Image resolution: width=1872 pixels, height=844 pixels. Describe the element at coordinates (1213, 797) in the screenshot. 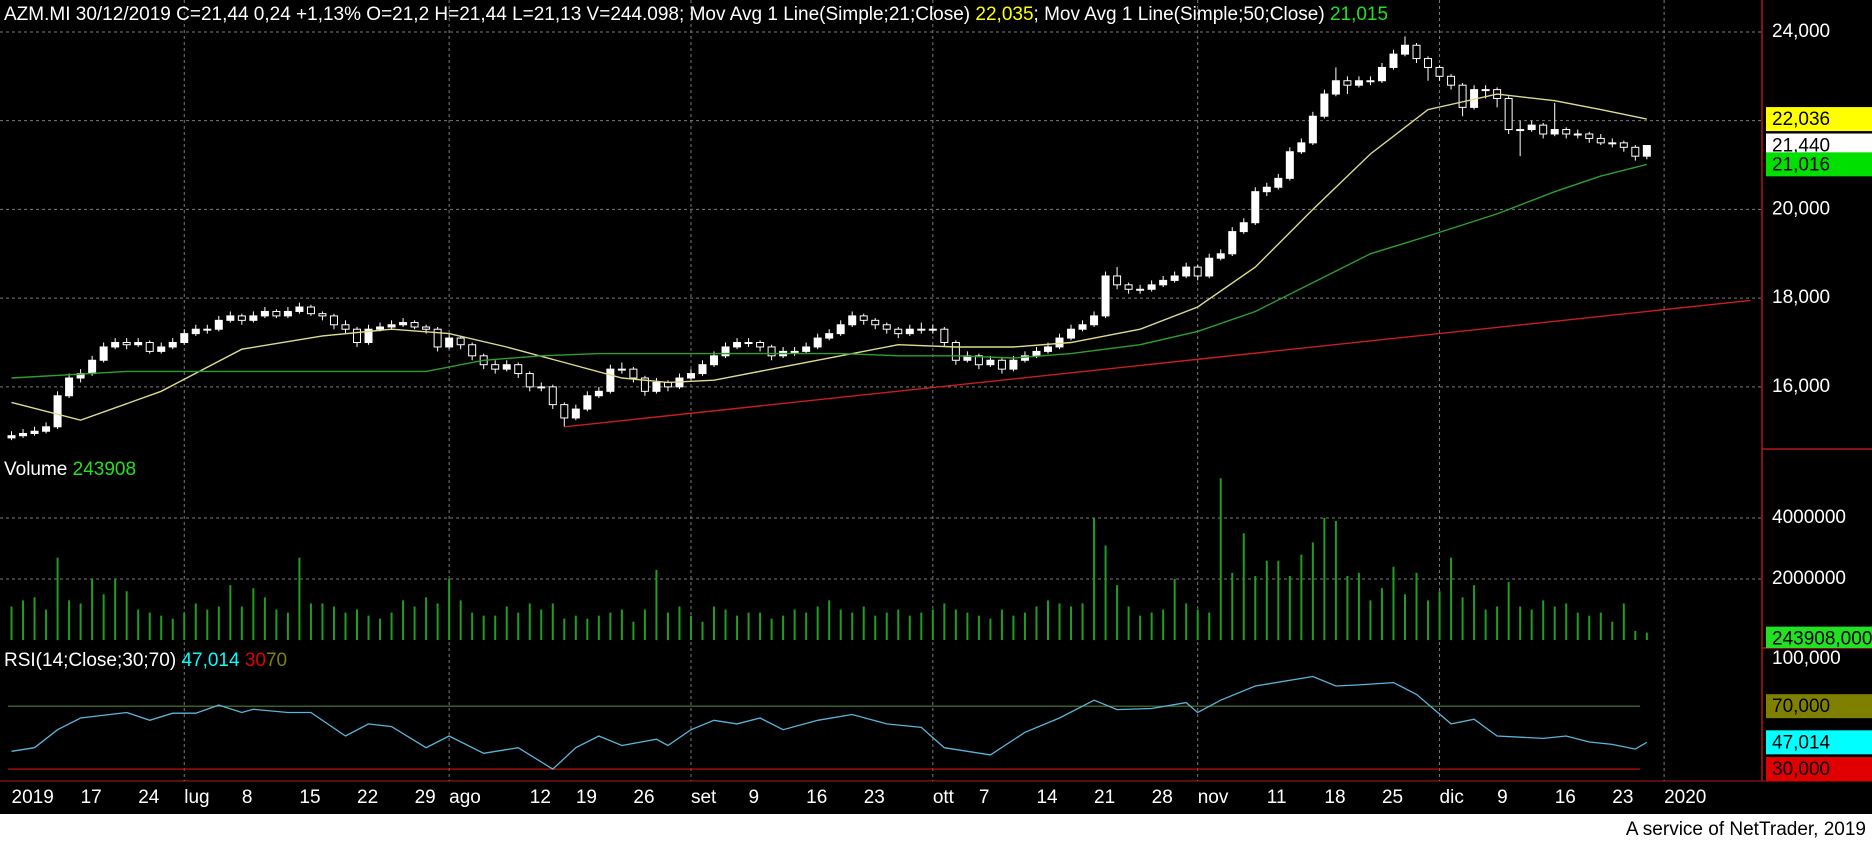

I see `x-tick-label: nov` at that location.